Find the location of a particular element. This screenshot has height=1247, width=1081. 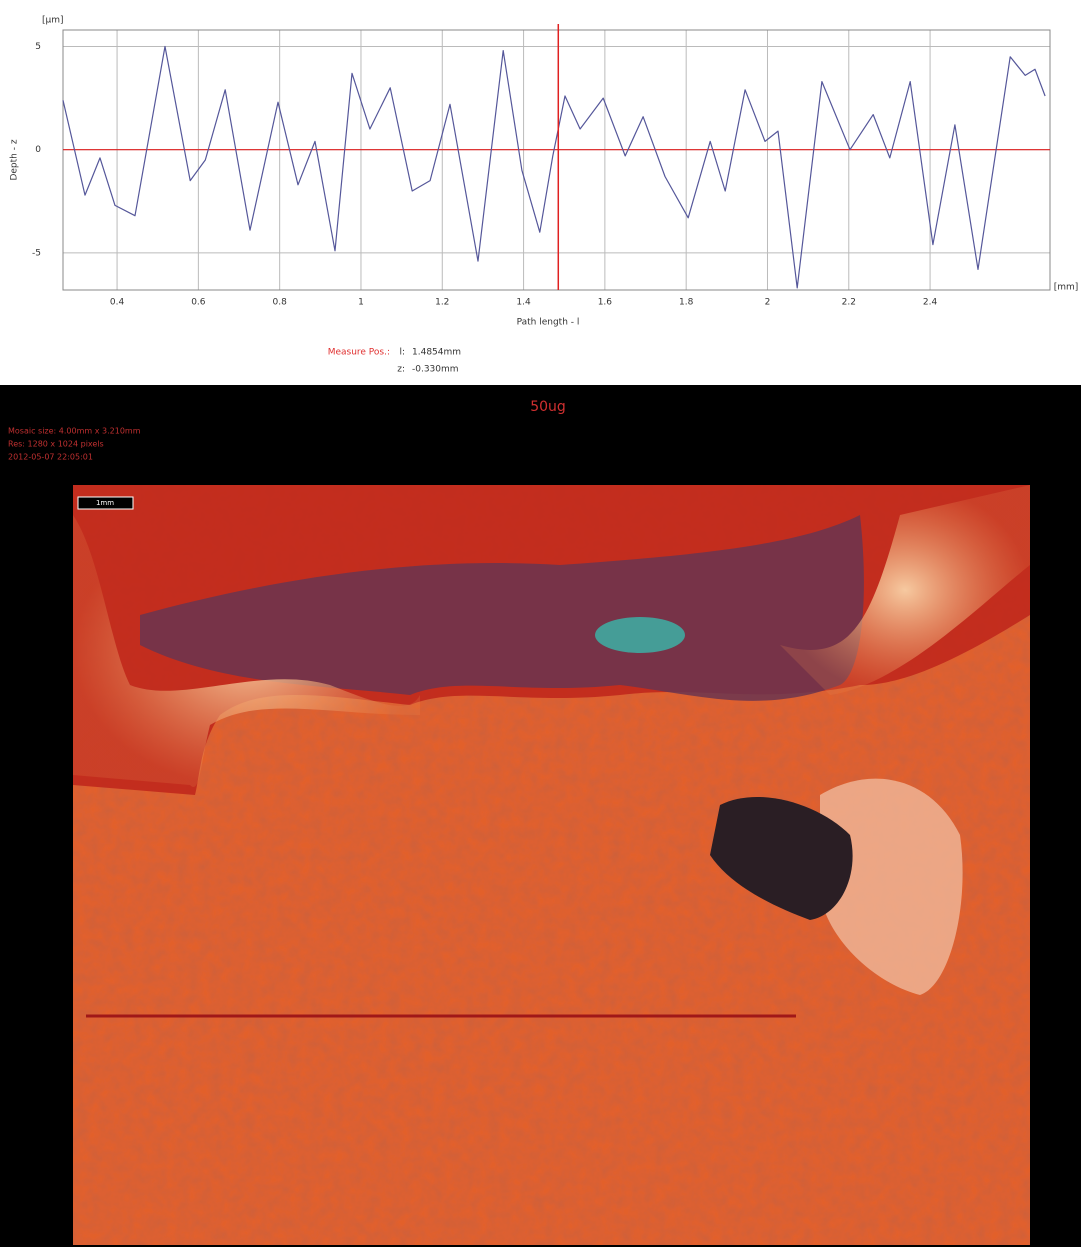

x-tick-label: 1.6 is located at coordinates (605, 303).